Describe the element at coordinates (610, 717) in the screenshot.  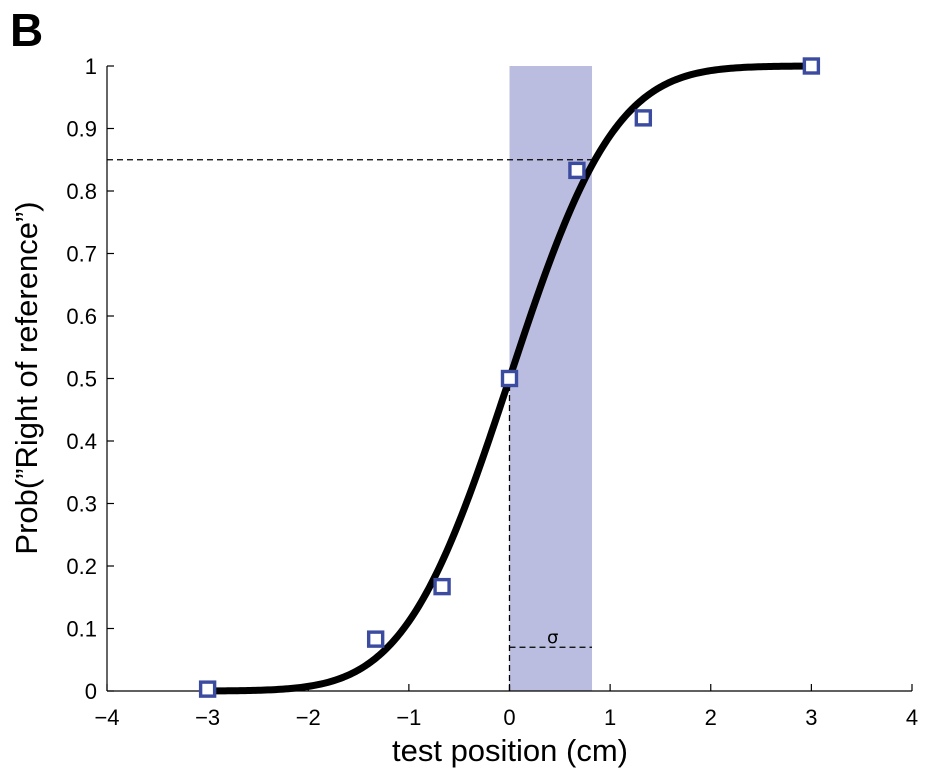
I see `x-tick-label: 1` at that location.